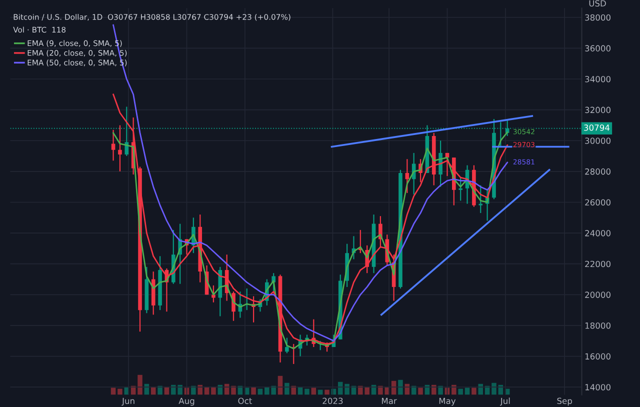 The image size is (640, 407). What do you see at coordinates (597, 17) in the screenshot?
I see `y-tick-label: 38000` at bounding box center [597, 17].